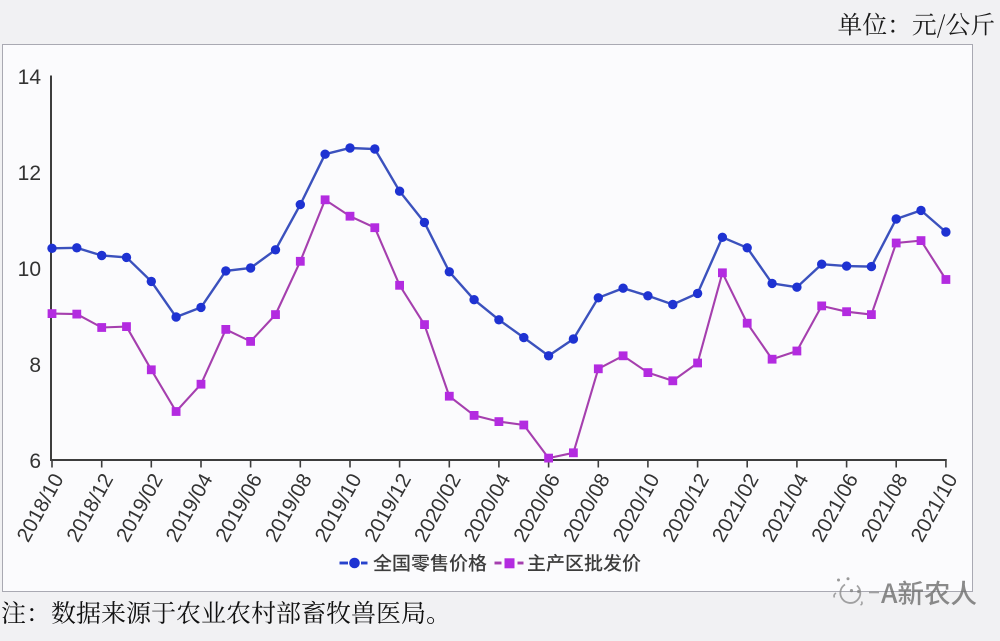 Image resolution: width=1000 pixels, height=641 pixels. I want to click on svg-text: 14, so click(30, 77).